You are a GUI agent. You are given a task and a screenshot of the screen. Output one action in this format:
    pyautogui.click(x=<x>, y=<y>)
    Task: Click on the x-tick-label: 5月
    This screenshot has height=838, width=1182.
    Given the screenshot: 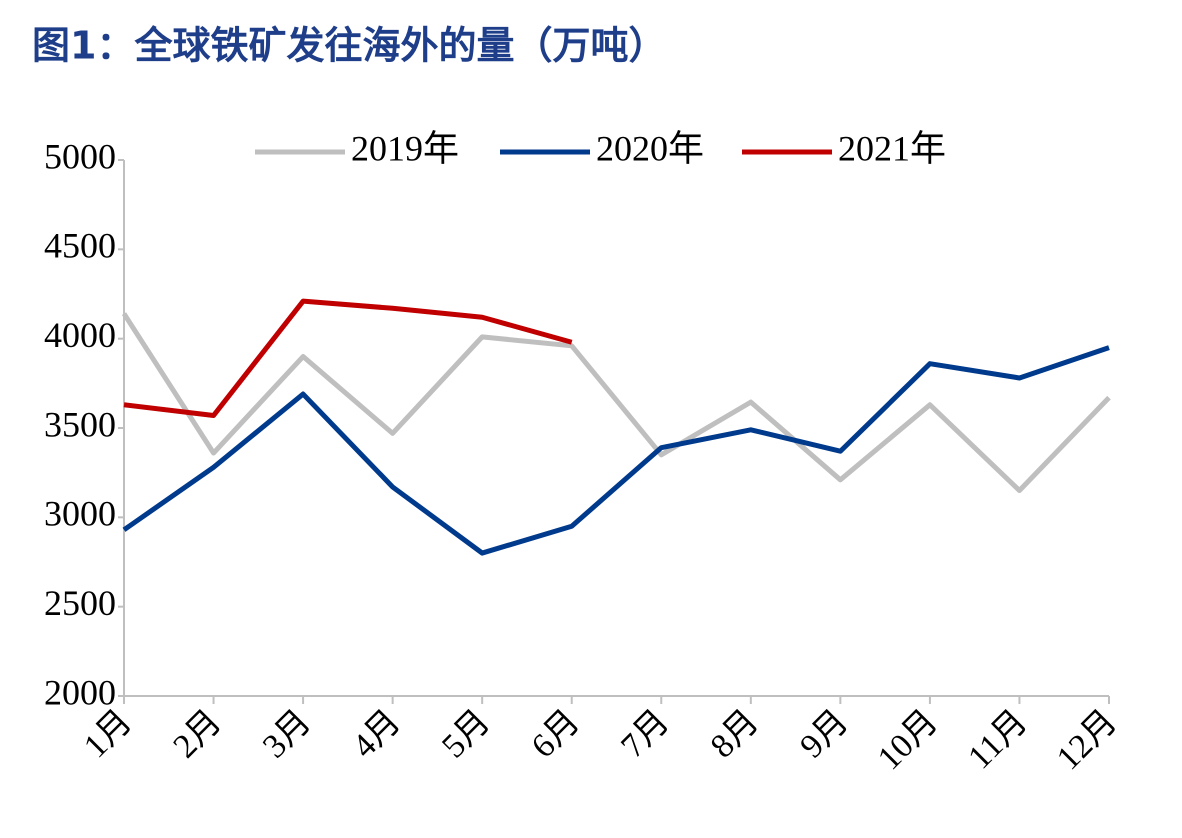 What is the action you would take?
    pyautogui.click(x=466, y=734)
    